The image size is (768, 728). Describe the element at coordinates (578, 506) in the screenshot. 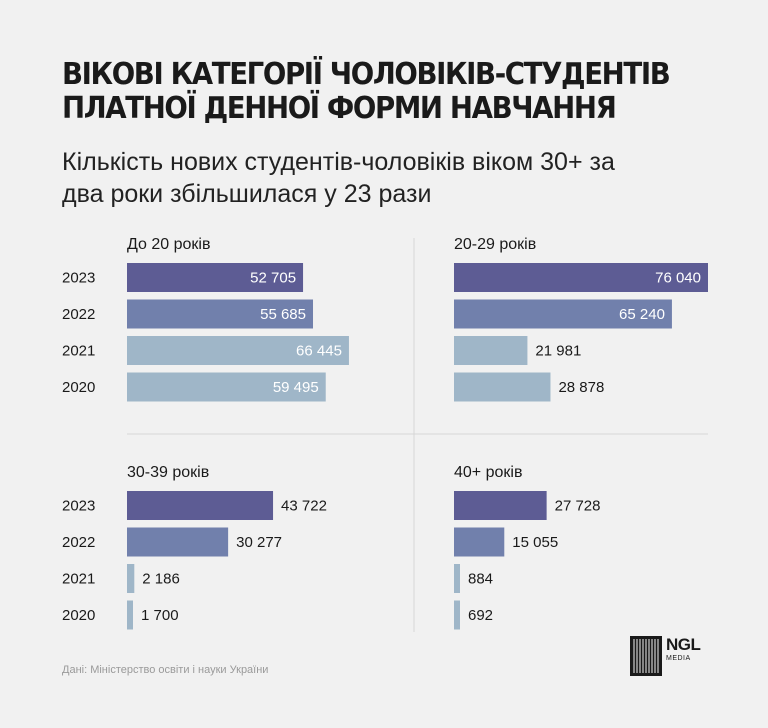

I see `data-label: 27 728` at that location.